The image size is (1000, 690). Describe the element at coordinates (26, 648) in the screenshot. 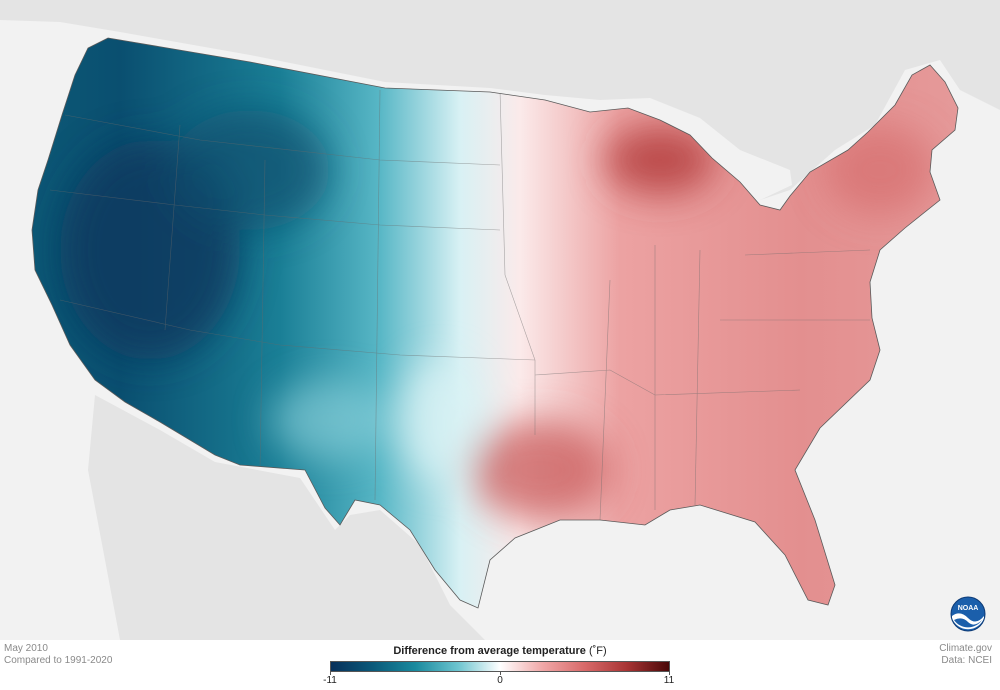

I see `period-label: May 2010` at that location.